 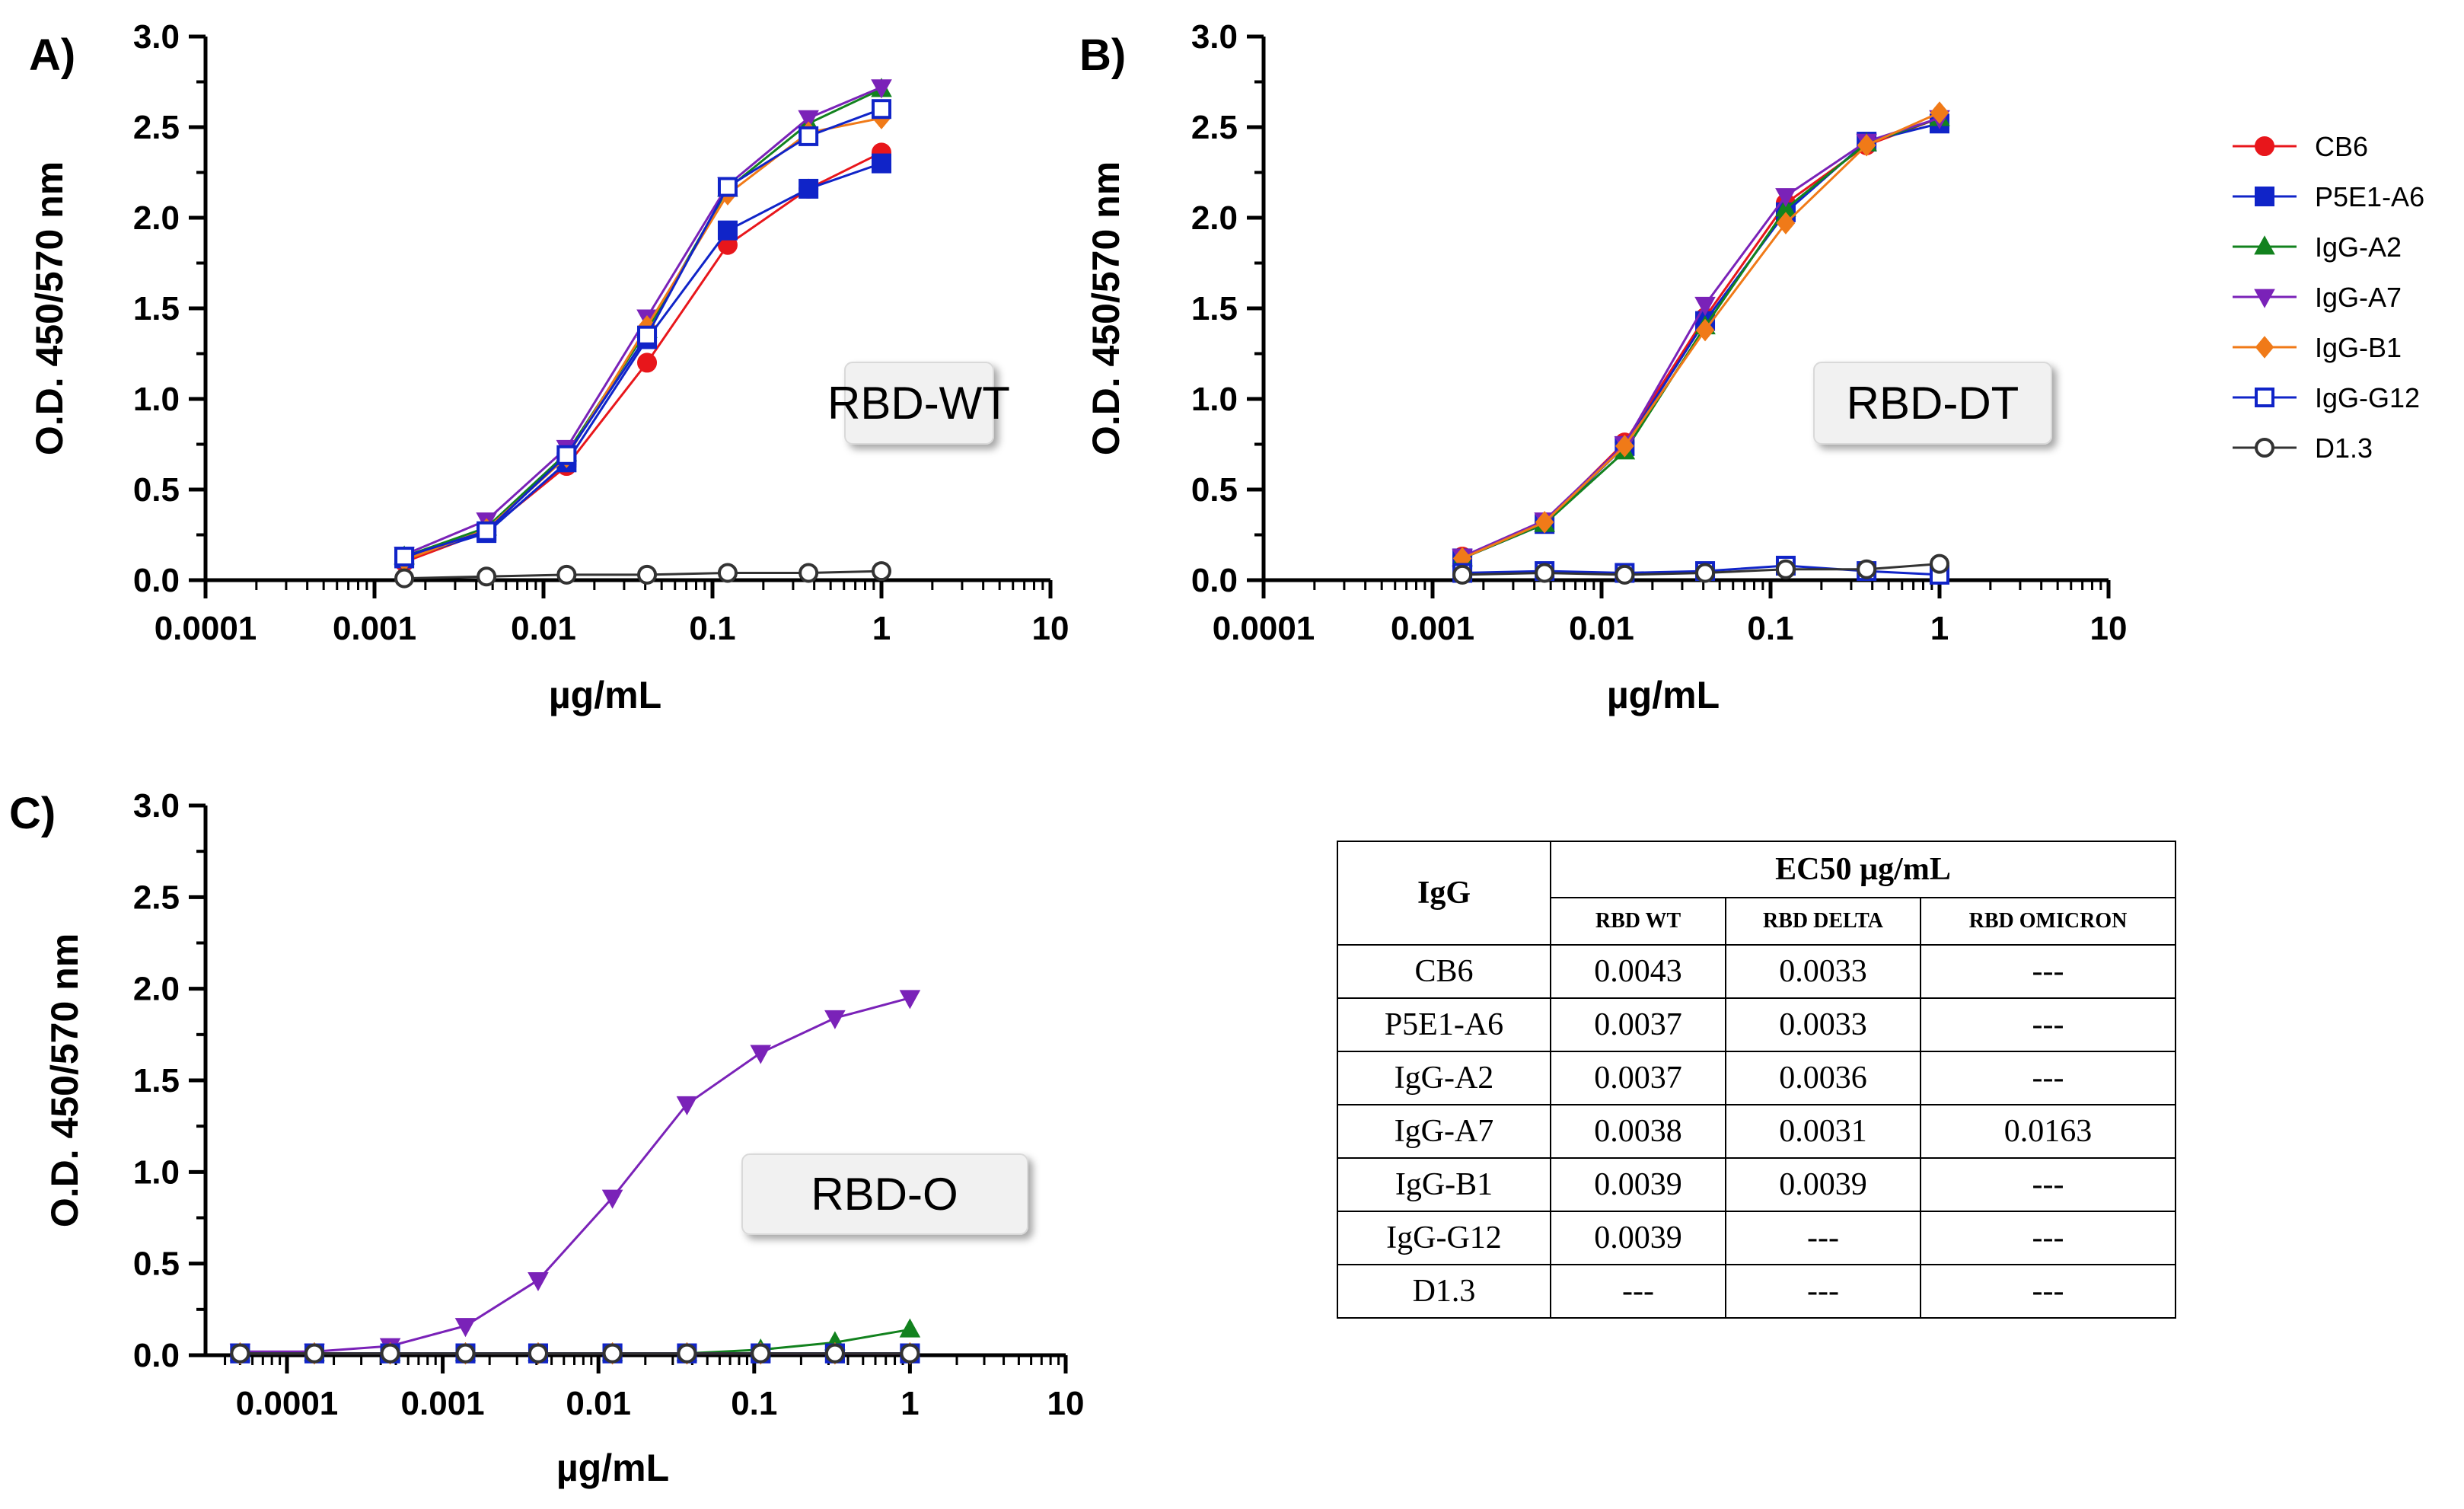 I want to click on series-igg-a7, so click(x=1701, y=339).